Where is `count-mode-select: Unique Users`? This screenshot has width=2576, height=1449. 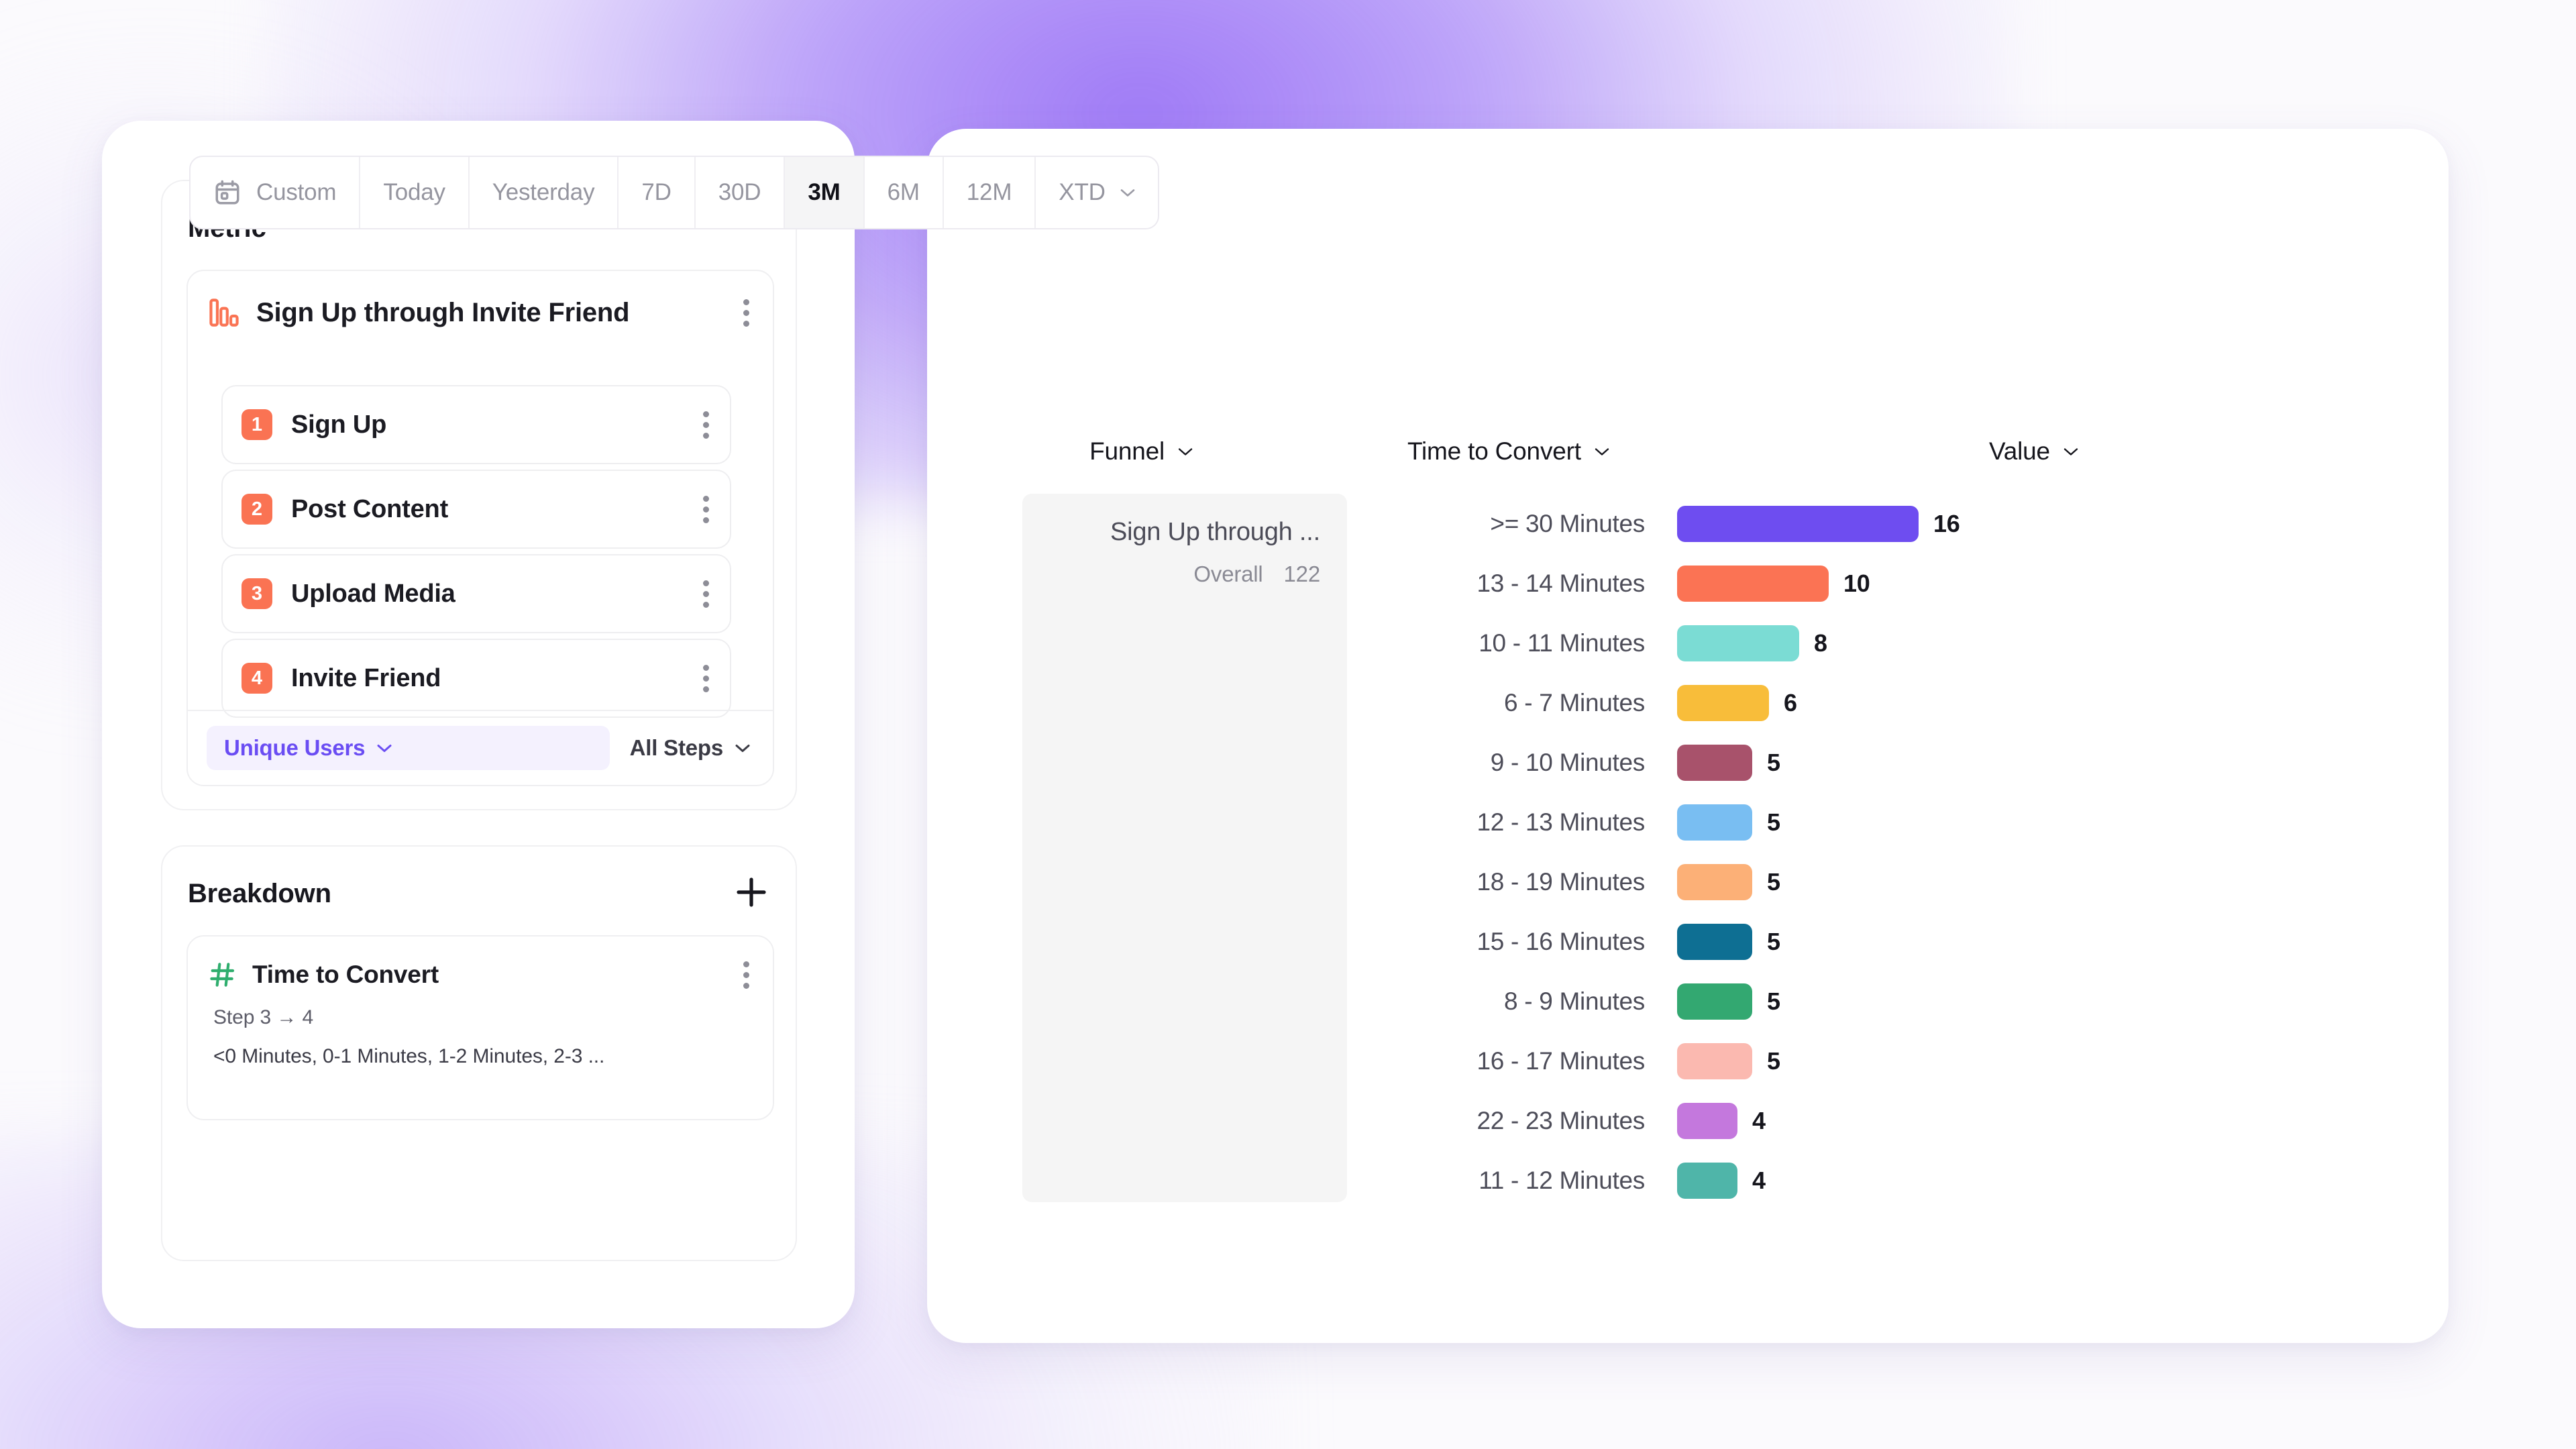 count-mode-select: Unique Users is located at coordinates (408, 748).